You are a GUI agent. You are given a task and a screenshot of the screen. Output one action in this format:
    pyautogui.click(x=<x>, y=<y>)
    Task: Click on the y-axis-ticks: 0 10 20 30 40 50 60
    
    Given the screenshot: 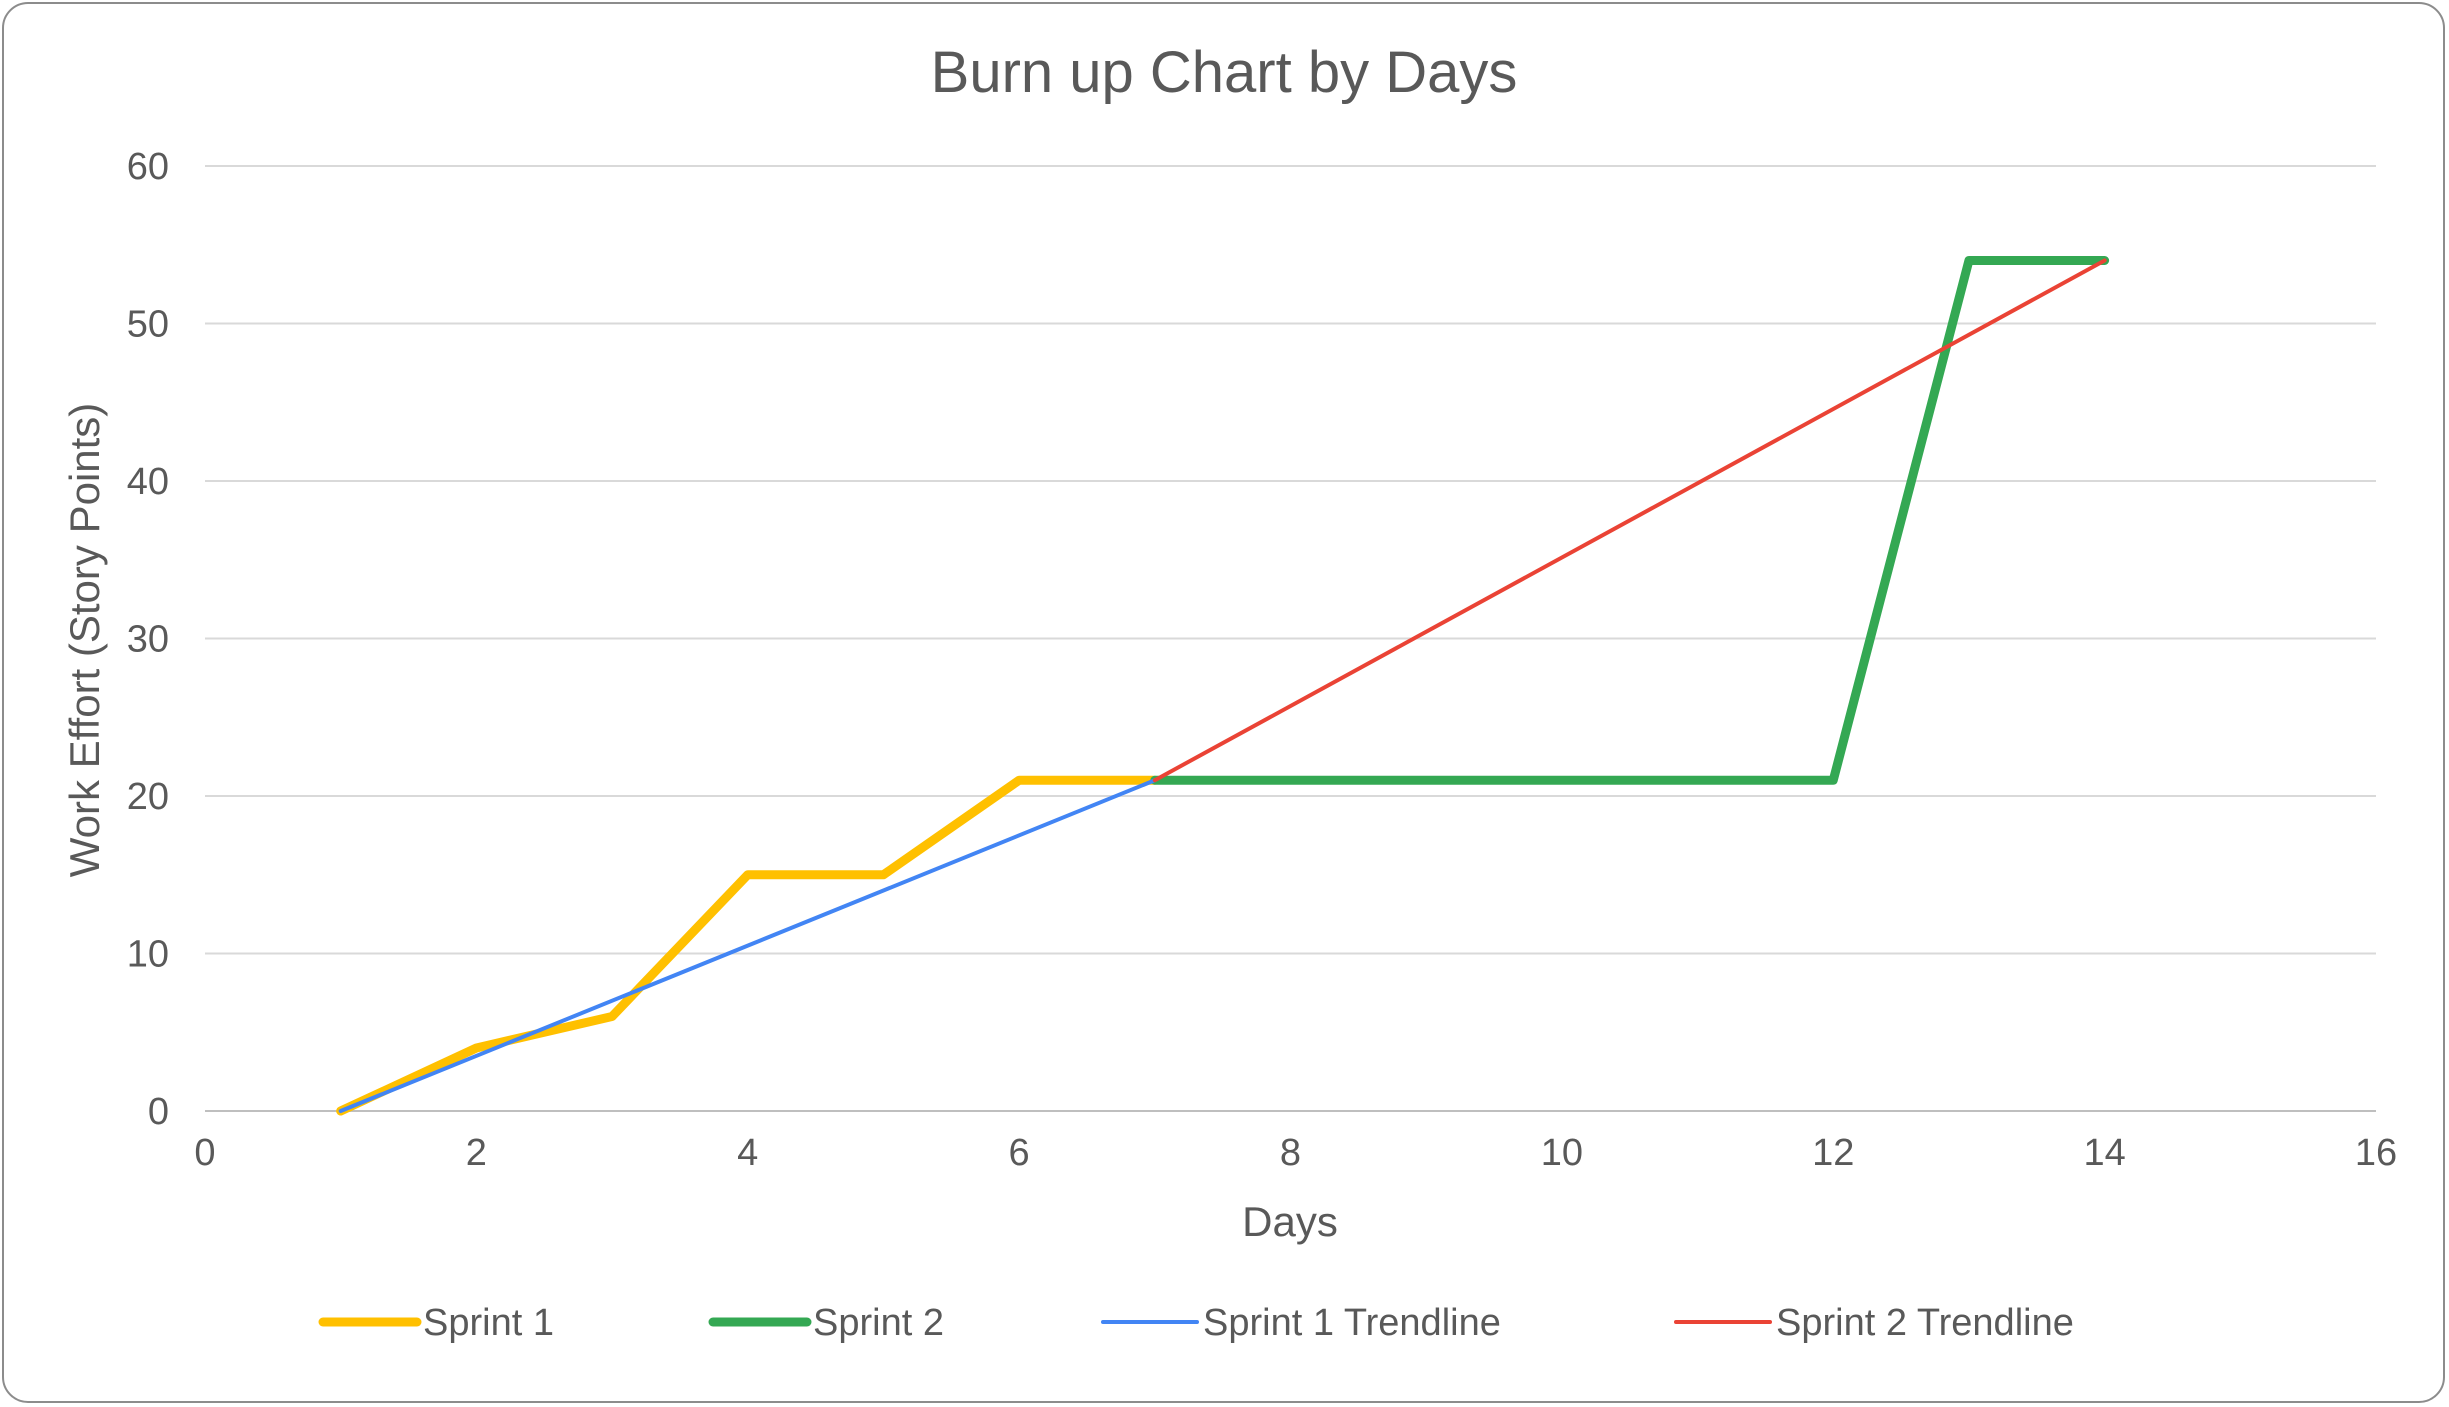 What is the action you would take?
    pyautogui.click(x=148, y=639)
    